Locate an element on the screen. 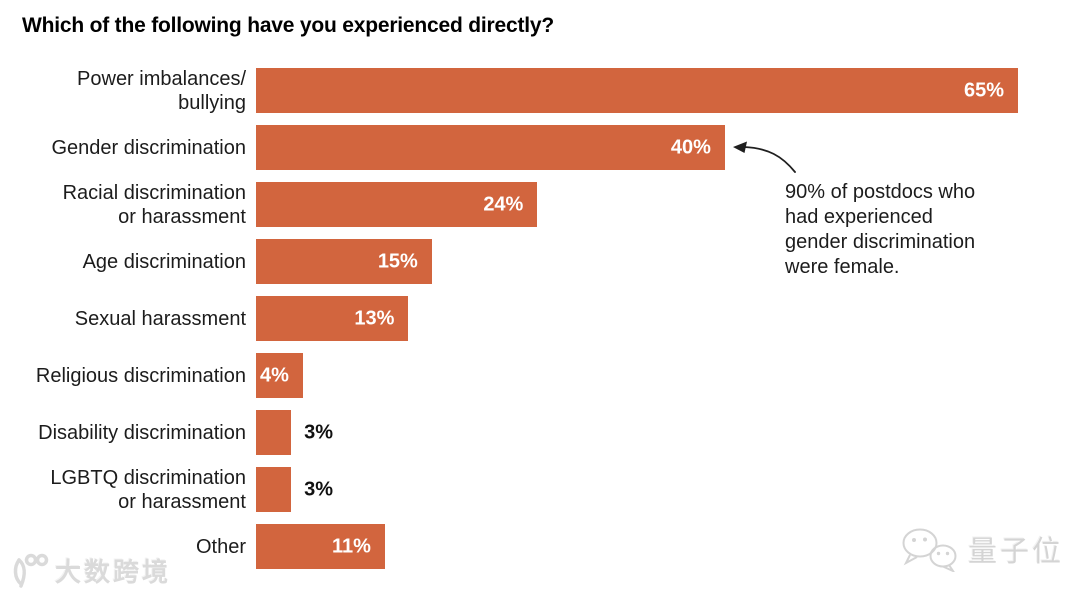 Image resolution: width=1080 pixels, height=595 pixels. watermark-left-label: 大数跨境 is located at coordinates (113, 571).